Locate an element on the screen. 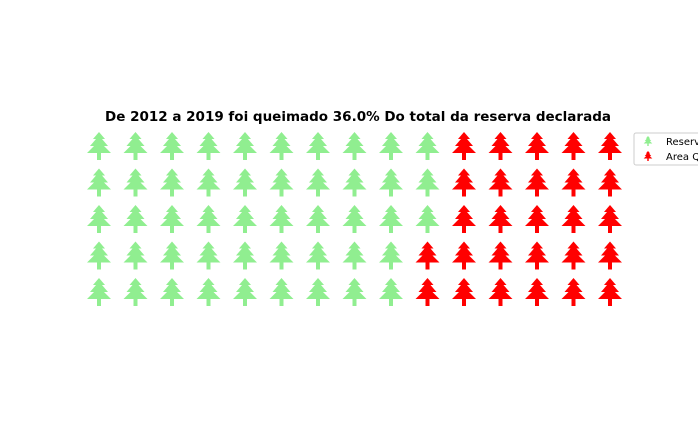  legend-label-reserva: Reserv is located at coordinates (682, 142).